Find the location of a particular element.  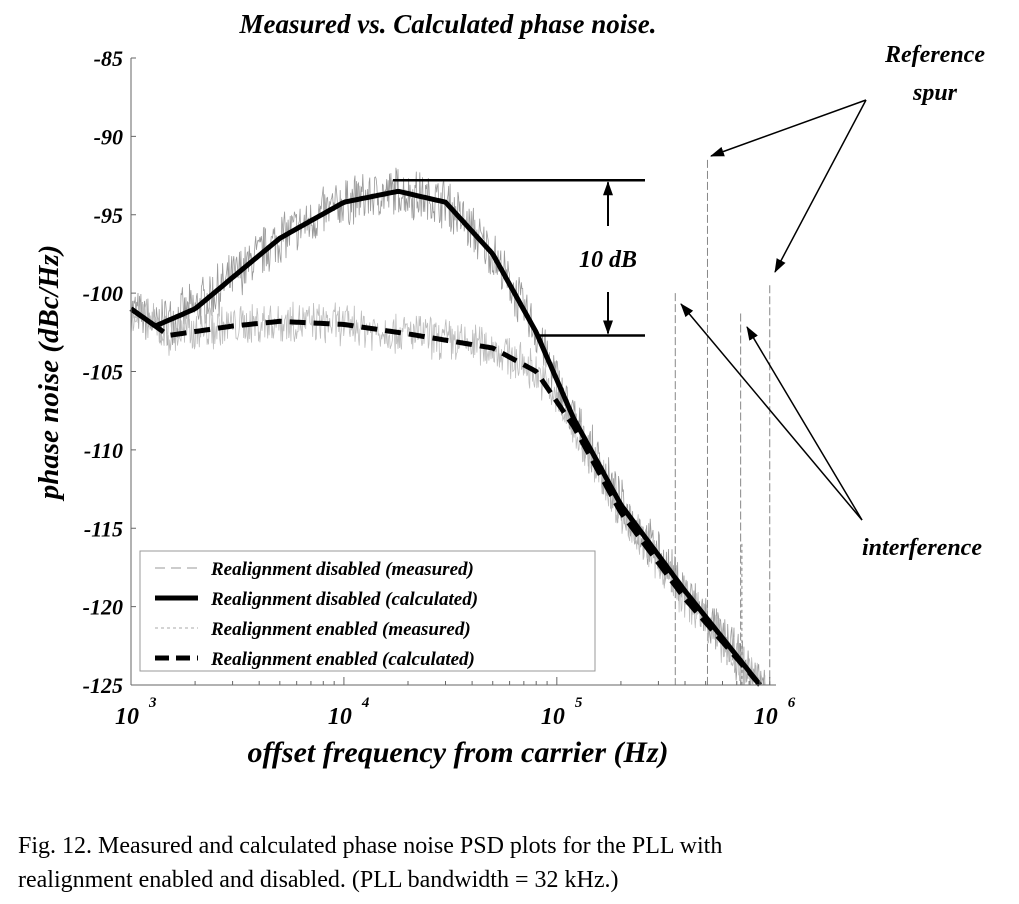

y-tick-label: -95 is located at coordinates (108, 215).